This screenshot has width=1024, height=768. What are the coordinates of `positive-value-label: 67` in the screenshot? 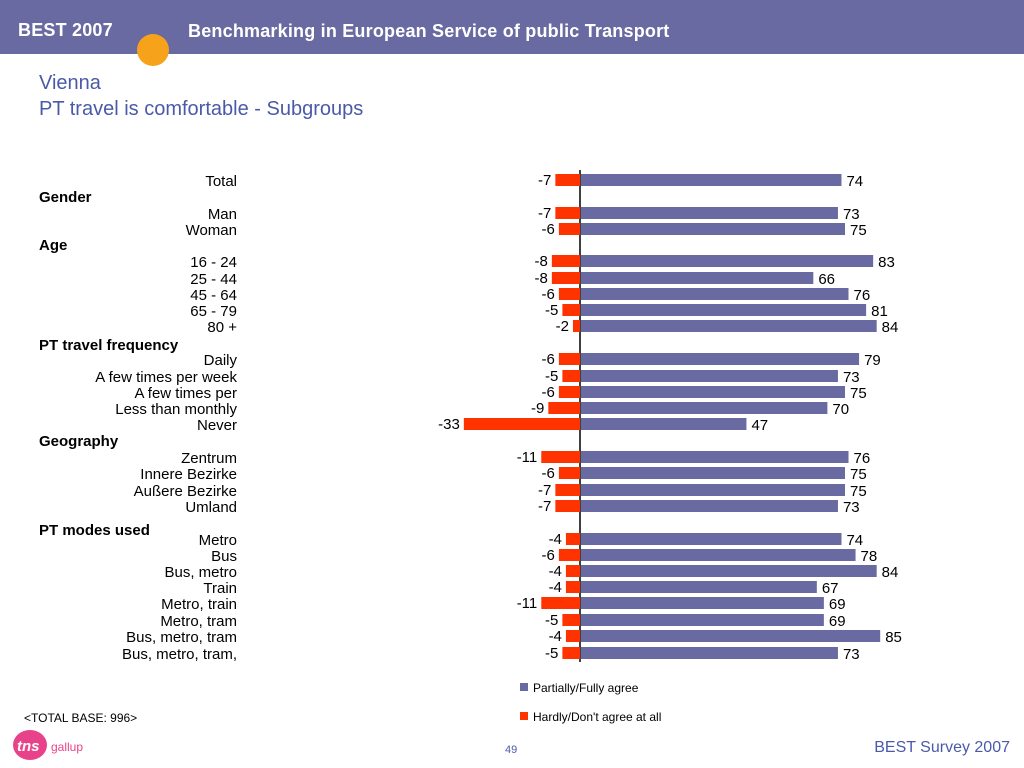 It's located at (830, 588).